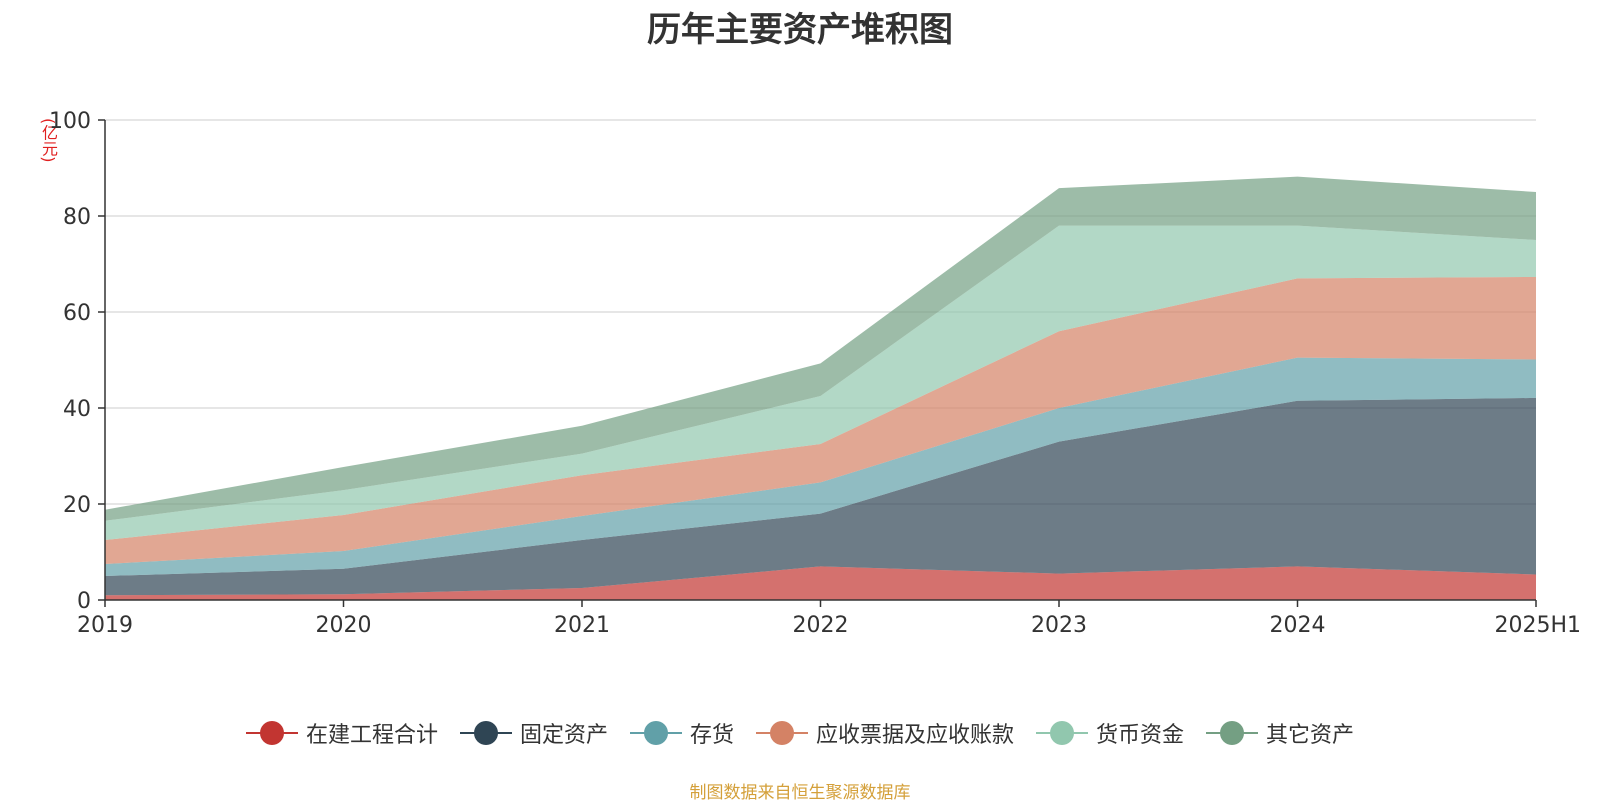 Image resolution: width=1600 pixels, height=803 pixels. I want to click on y-tick-label: 20, so click(77, 505).